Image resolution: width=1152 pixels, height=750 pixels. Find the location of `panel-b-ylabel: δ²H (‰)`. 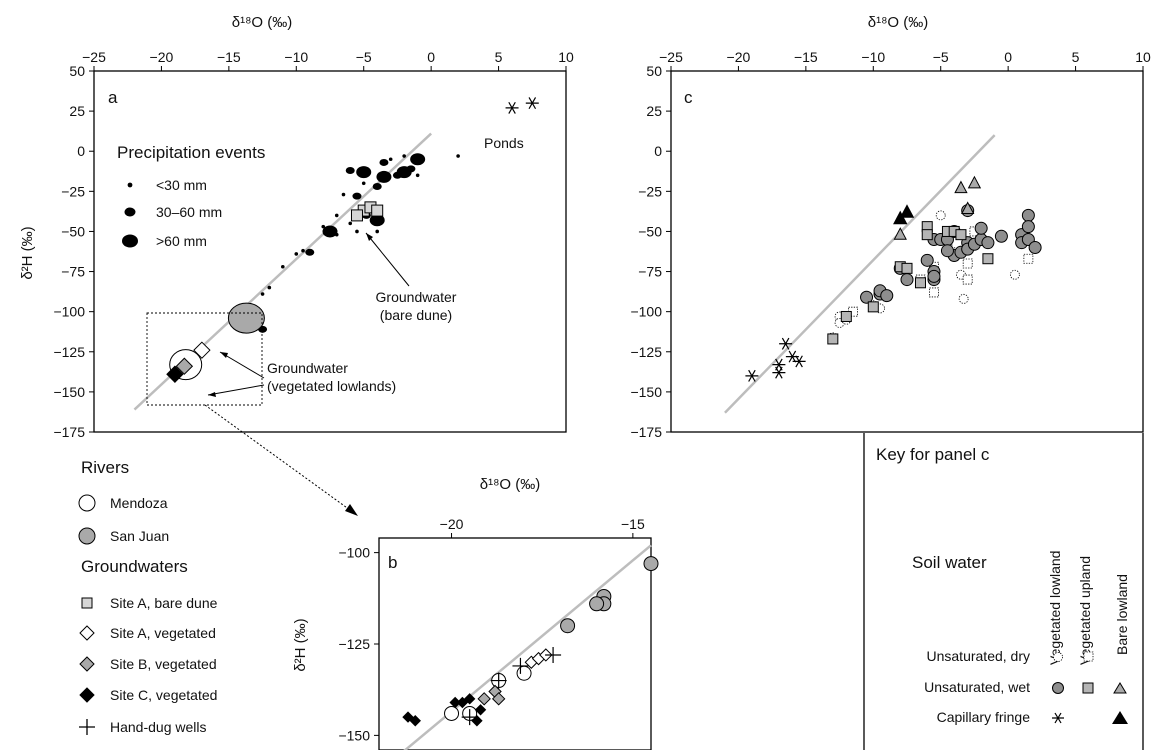

panel-b-ylabel: δ²H (‰) is located at coordinates (300, 644).